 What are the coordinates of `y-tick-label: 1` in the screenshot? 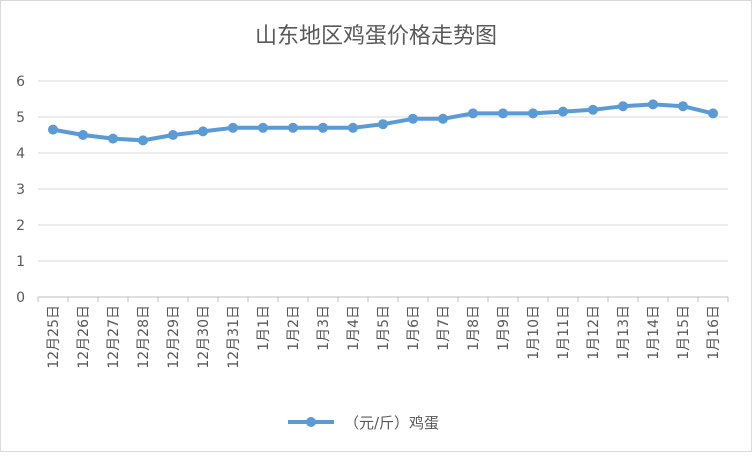 It's located at (20, 262).